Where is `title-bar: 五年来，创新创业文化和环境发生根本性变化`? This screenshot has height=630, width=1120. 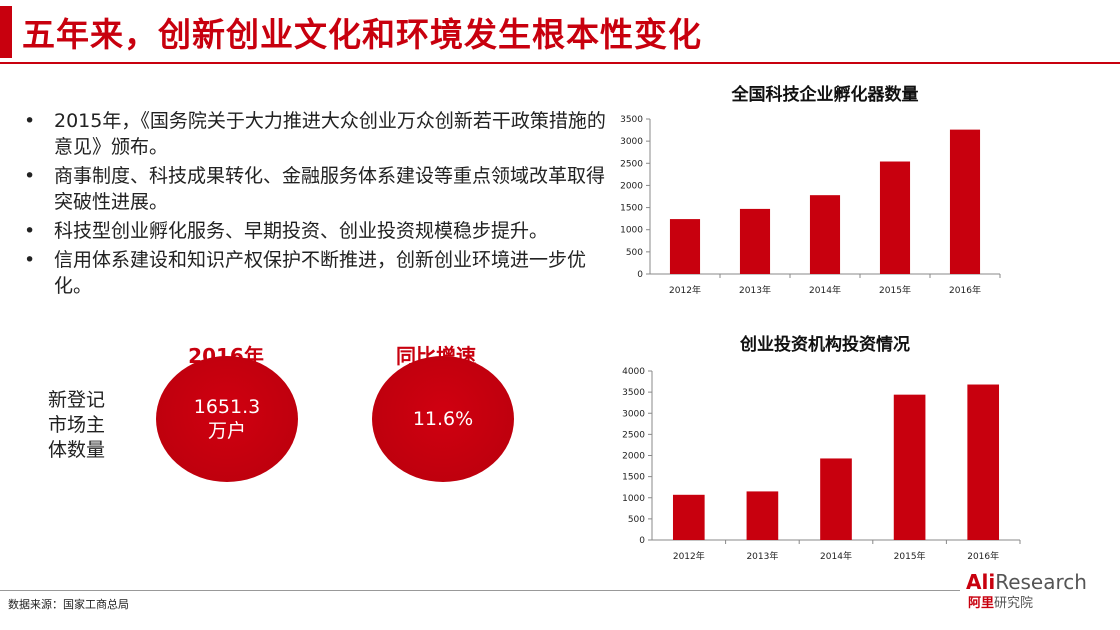 title-bar: 五年来，创新创业文化和环境发生根本性变化 is located at coordinates (560, 33).